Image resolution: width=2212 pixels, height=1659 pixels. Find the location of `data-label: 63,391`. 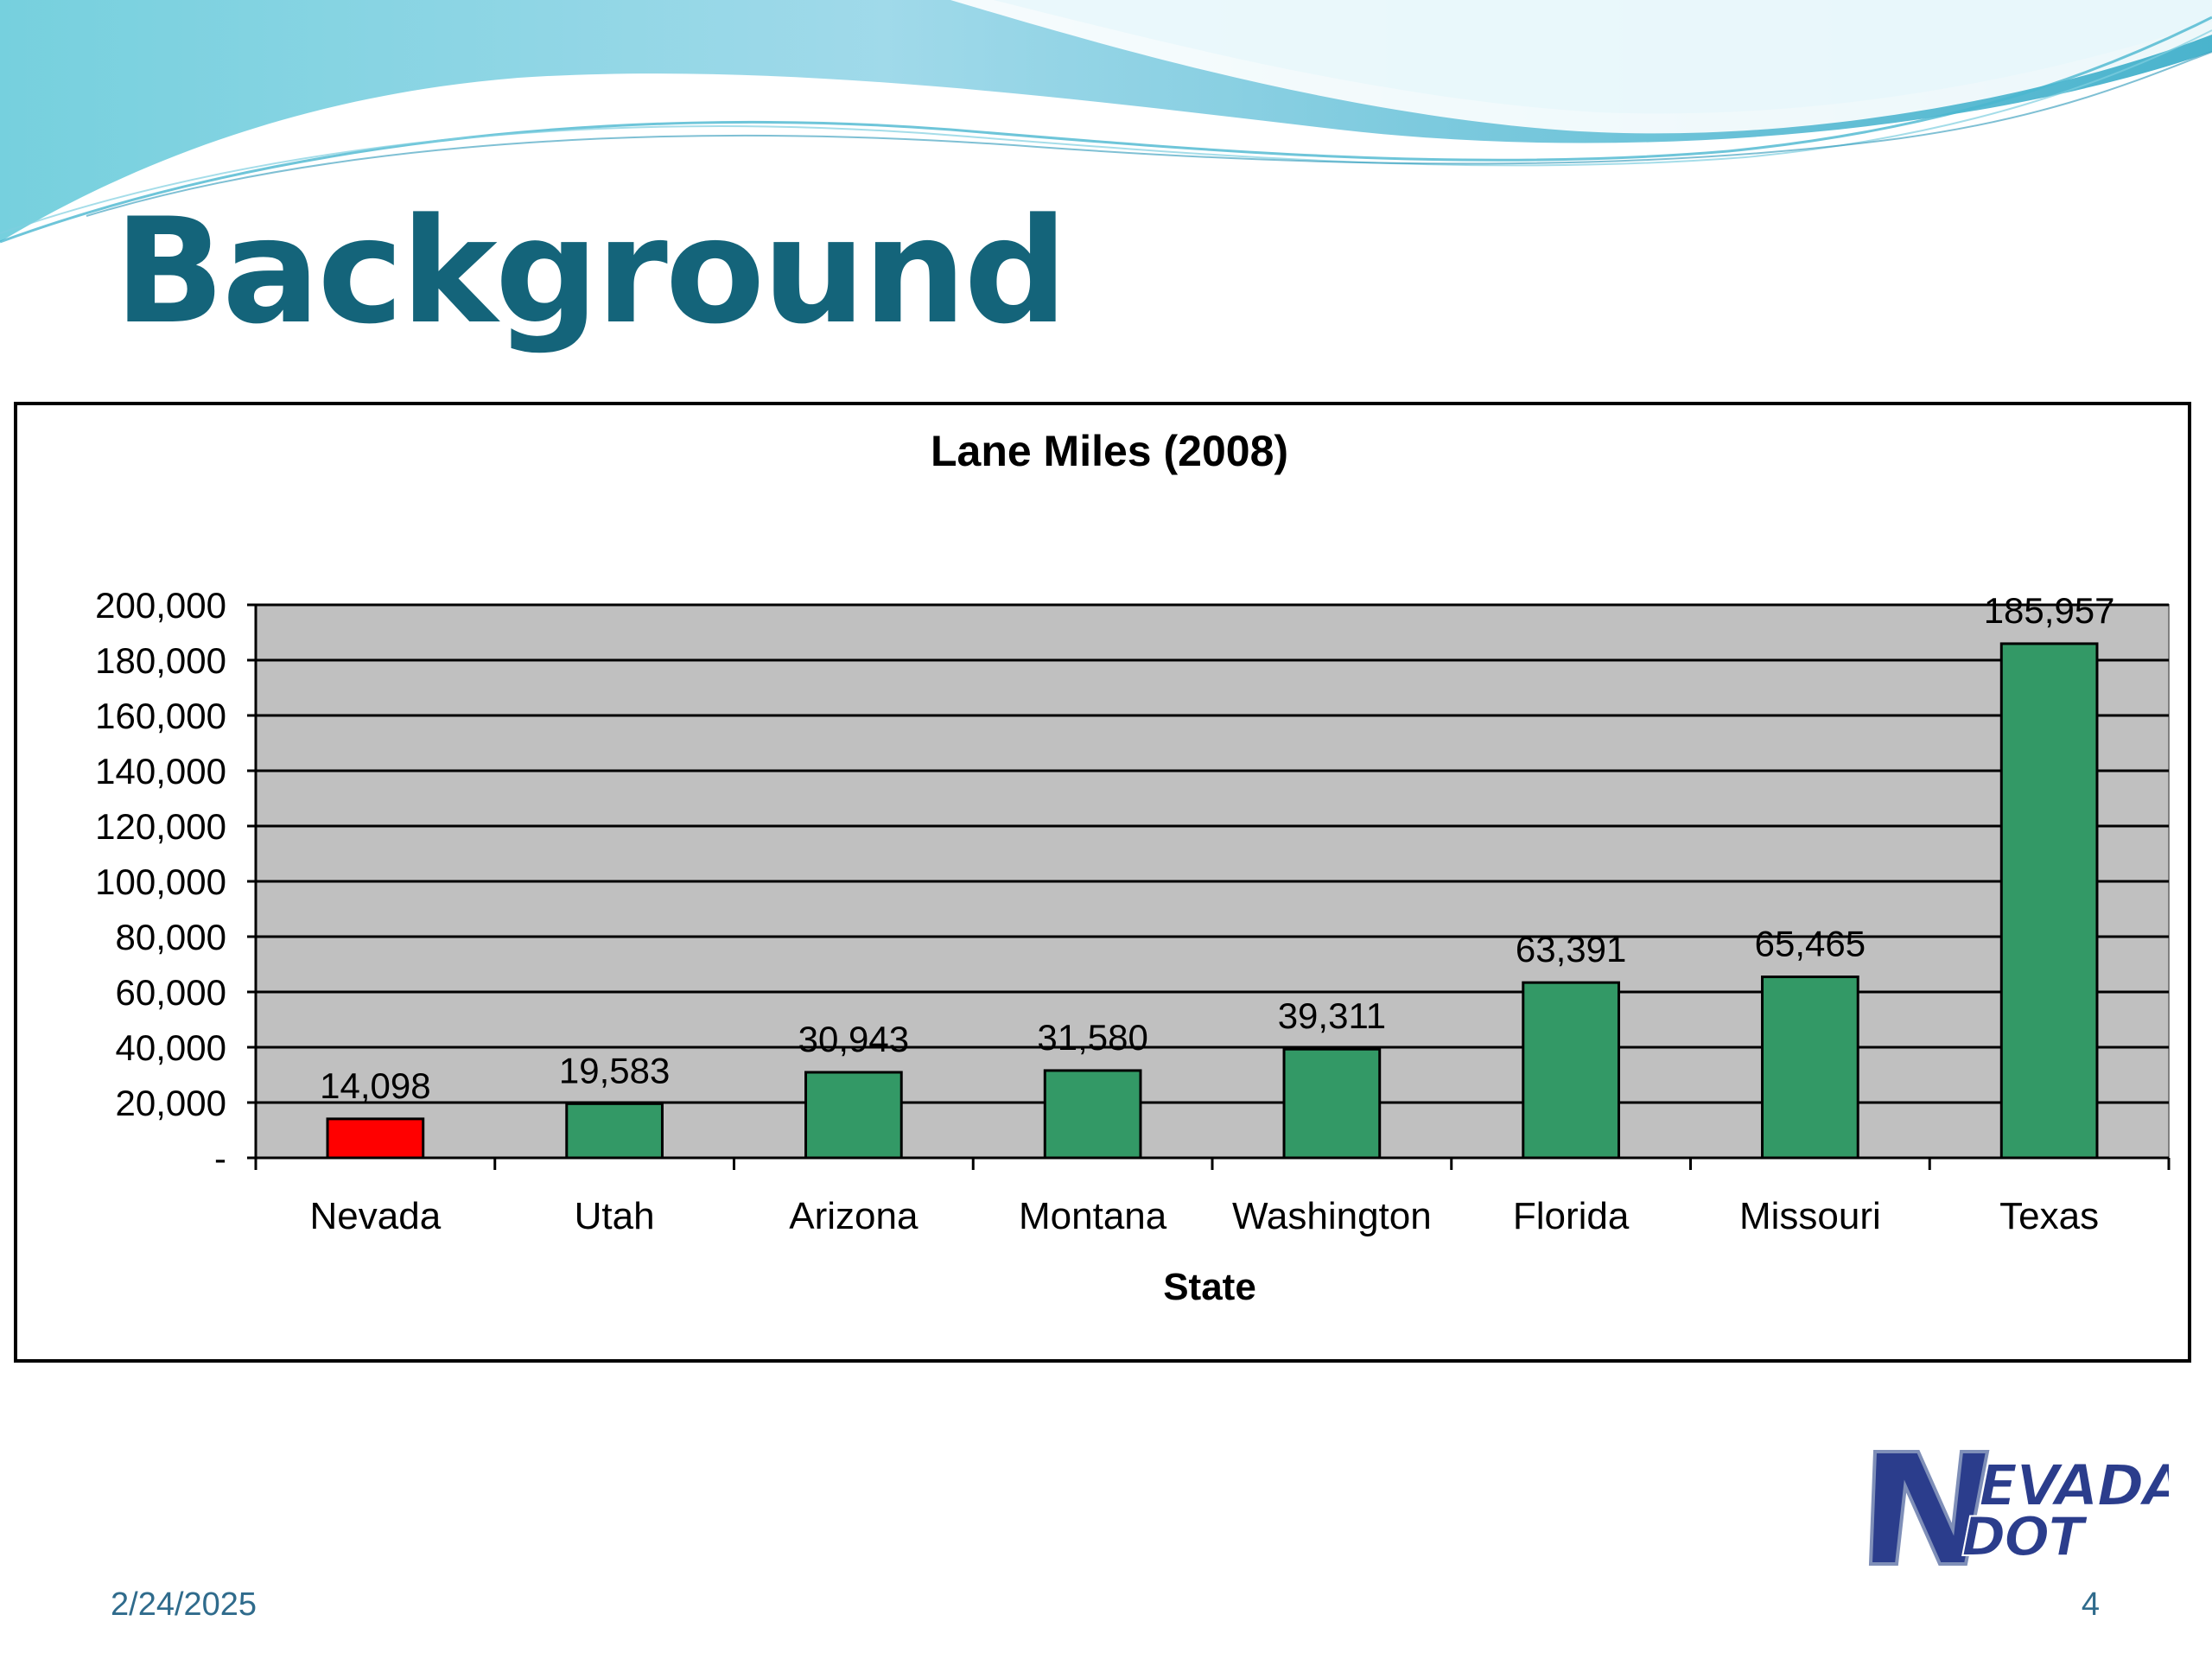

data-label: 63,391 is located at coordinates (1571, 949).